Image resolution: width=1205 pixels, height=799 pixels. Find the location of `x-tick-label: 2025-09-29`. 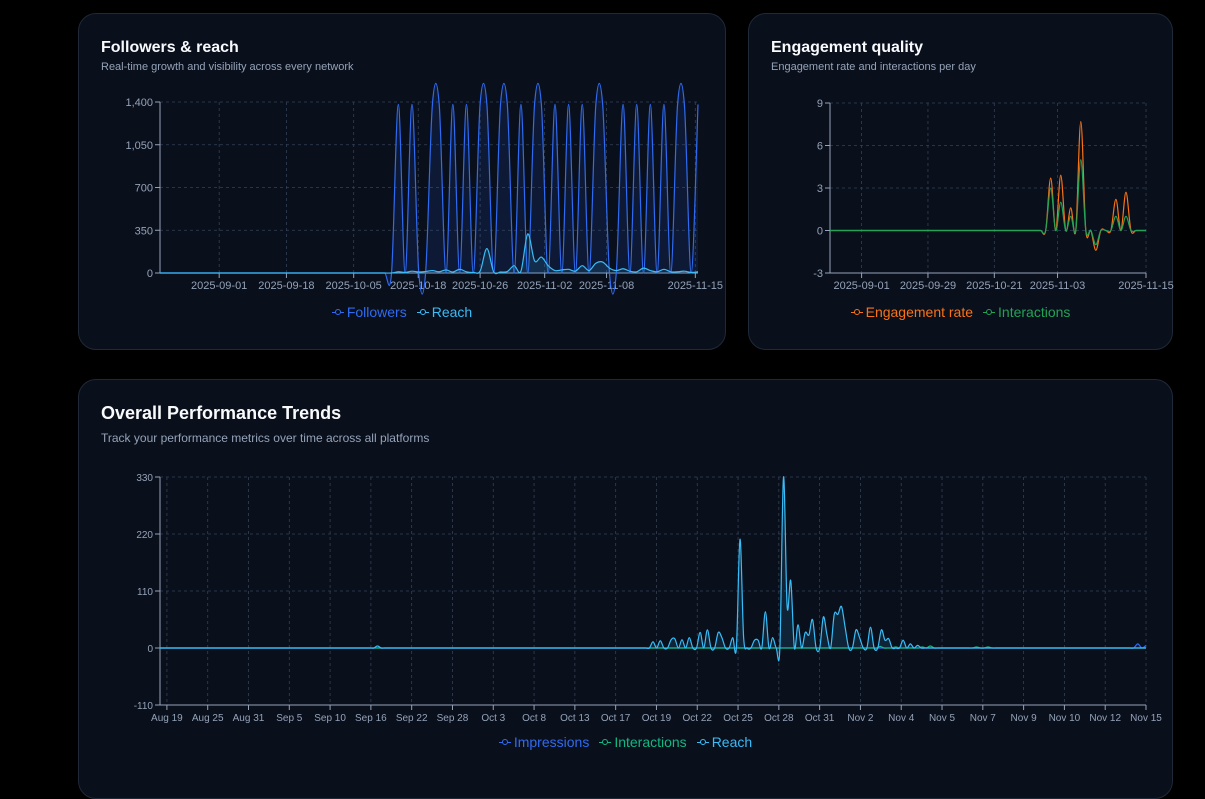

x-tick-label: 2025-09-29 is located at coordinates (928, 286).